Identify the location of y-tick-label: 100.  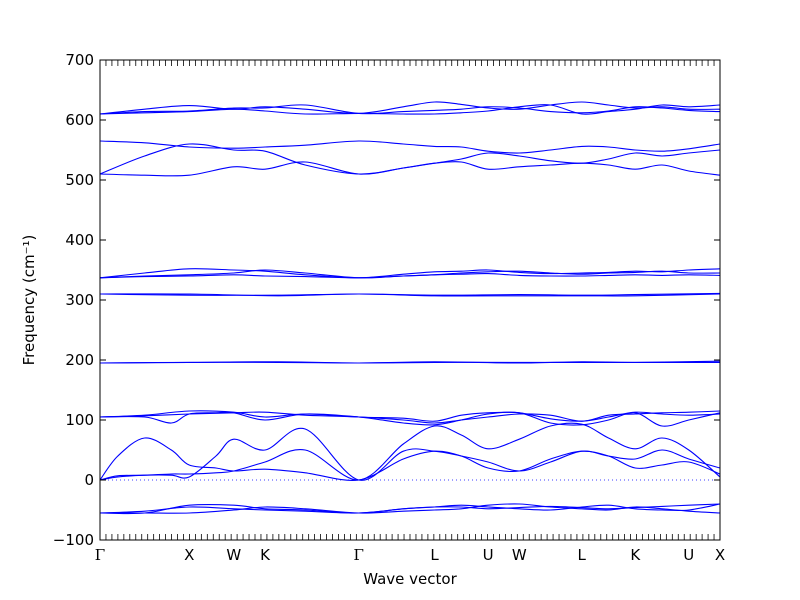
(79, 420).